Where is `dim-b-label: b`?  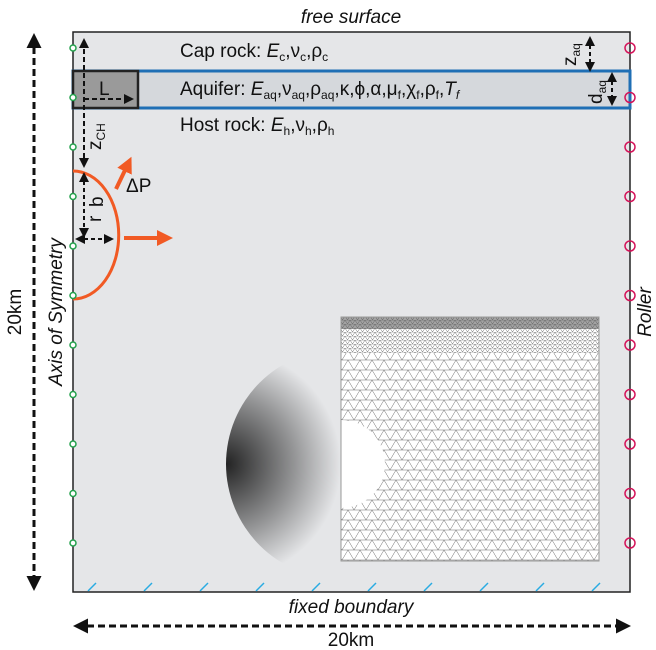 dim-b-label: b is located at coordinates (97, 201).